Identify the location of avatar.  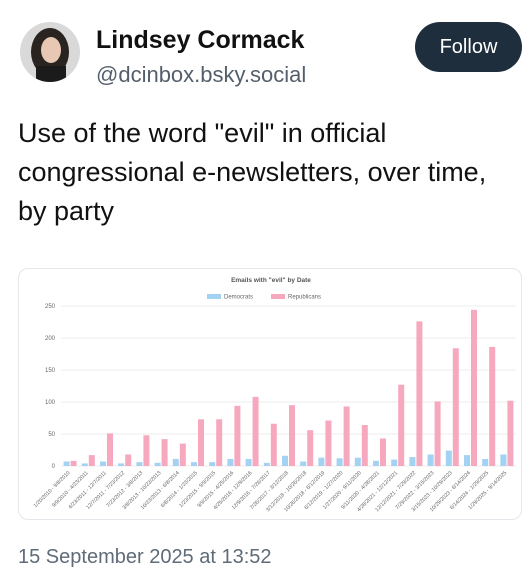
(50, 52).